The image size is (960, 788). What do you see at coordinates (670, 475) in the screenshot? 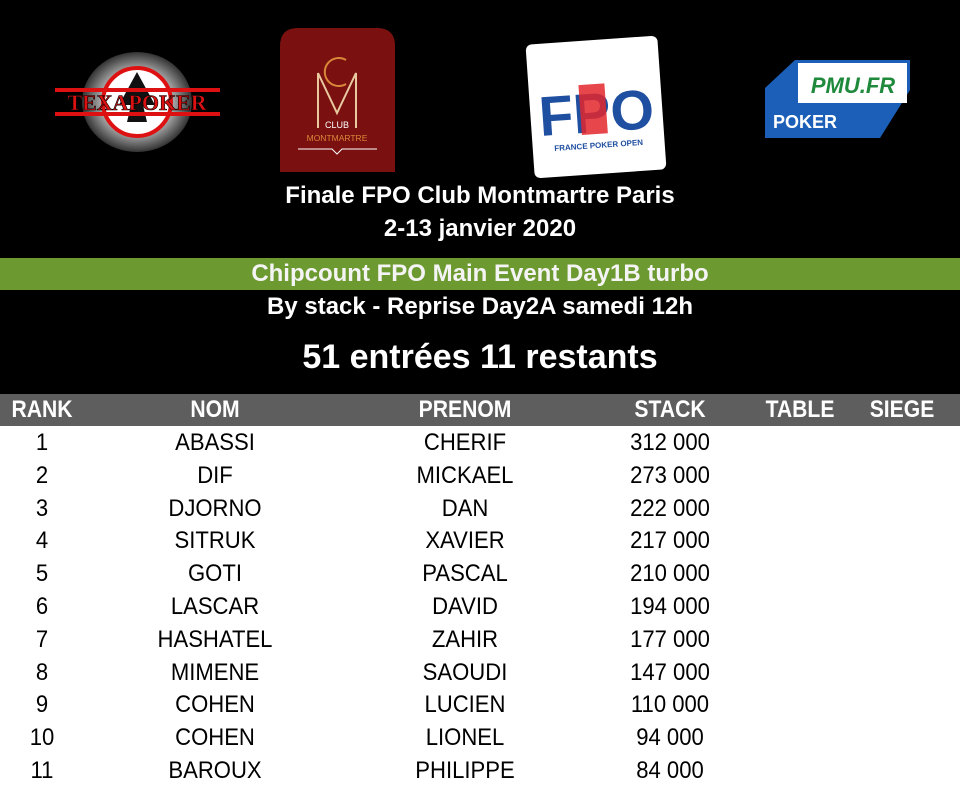
I see `stack-cell: 273 000` at bounding box center [670, 475].